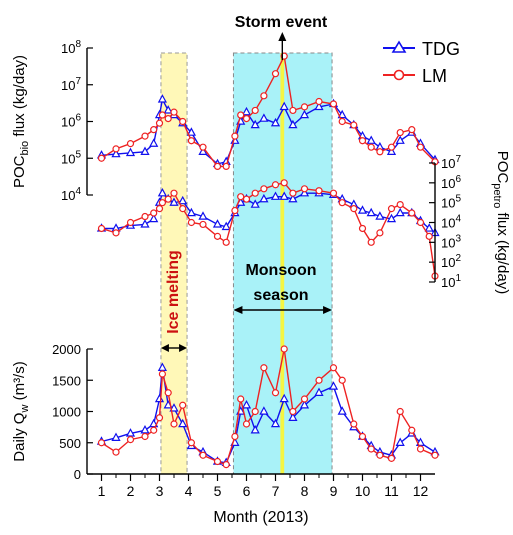  What do you see at coordinates (260, 517) in the screenshot?
I see `x-axis-label: Month (2013)` at bounding box center [260, 517].